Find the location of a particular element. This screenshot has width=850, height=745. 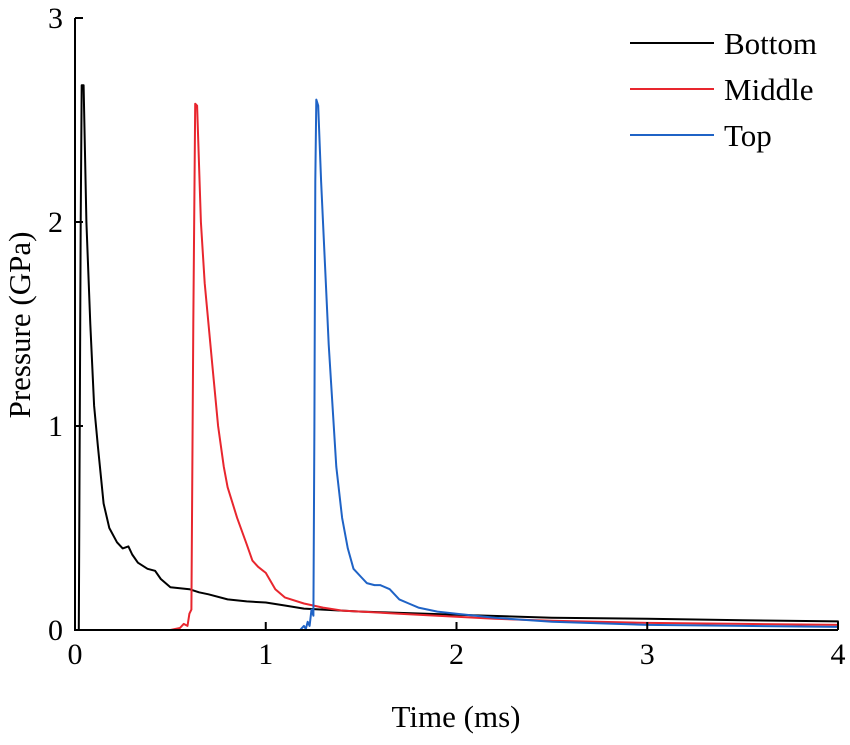

y-tick-label: 0 is located at coordinates (55, 630).